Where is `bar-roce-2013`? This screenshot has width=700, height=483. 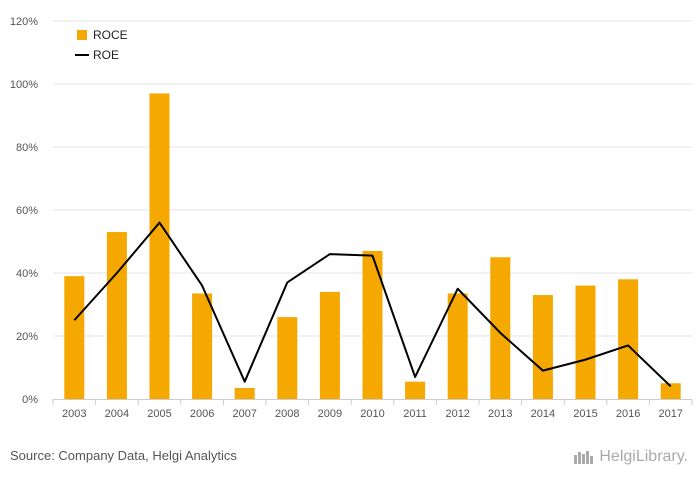 bar-roce-2013 is located at coordinates (500, 328).